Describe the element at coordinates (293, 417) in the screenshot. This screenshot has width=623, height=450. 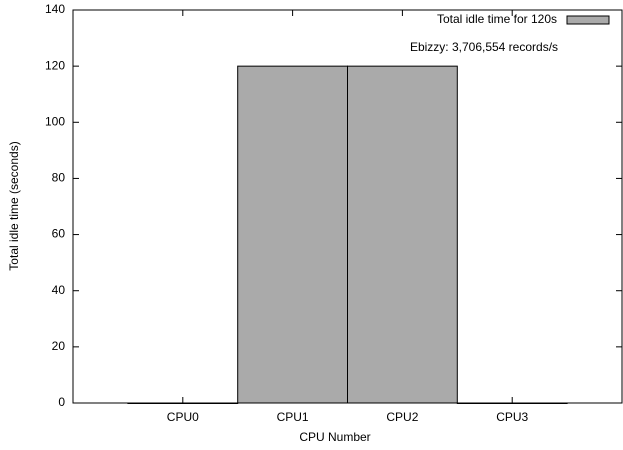
I see `x-tick-label: CPU1` at that location.